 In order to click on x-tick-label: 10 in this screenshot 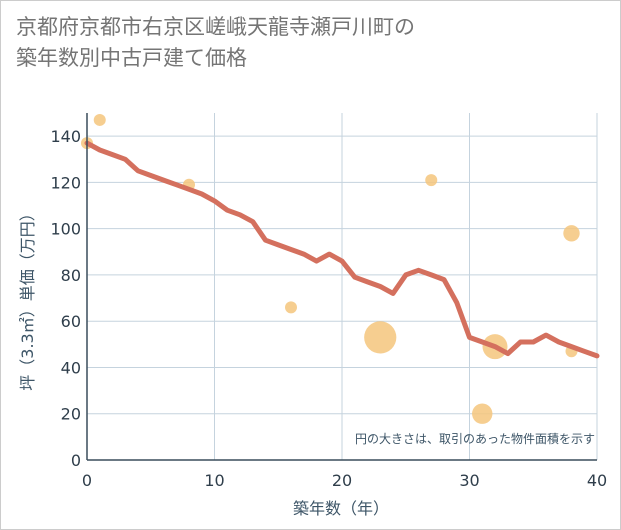, I will do `click(214, 480)`.